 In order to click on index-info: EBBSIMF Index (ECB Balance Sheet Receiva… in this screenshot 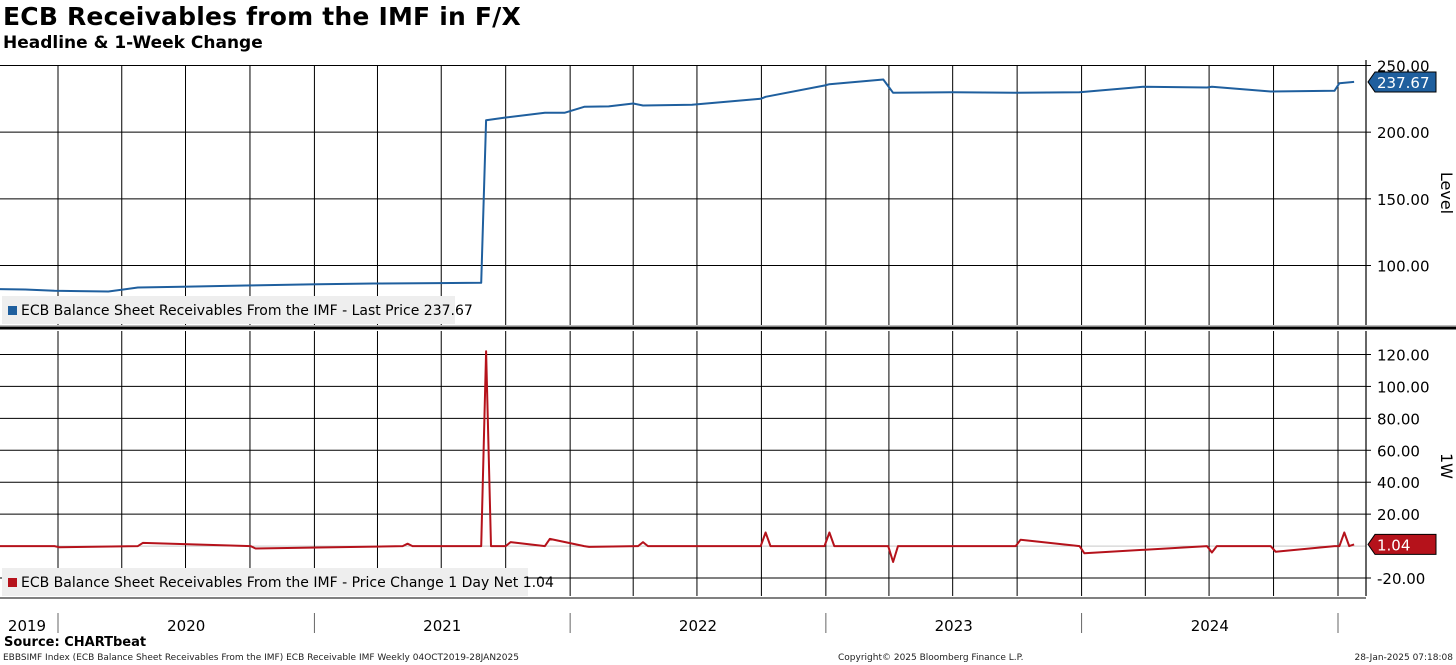, I will do `click(261, 658)`.